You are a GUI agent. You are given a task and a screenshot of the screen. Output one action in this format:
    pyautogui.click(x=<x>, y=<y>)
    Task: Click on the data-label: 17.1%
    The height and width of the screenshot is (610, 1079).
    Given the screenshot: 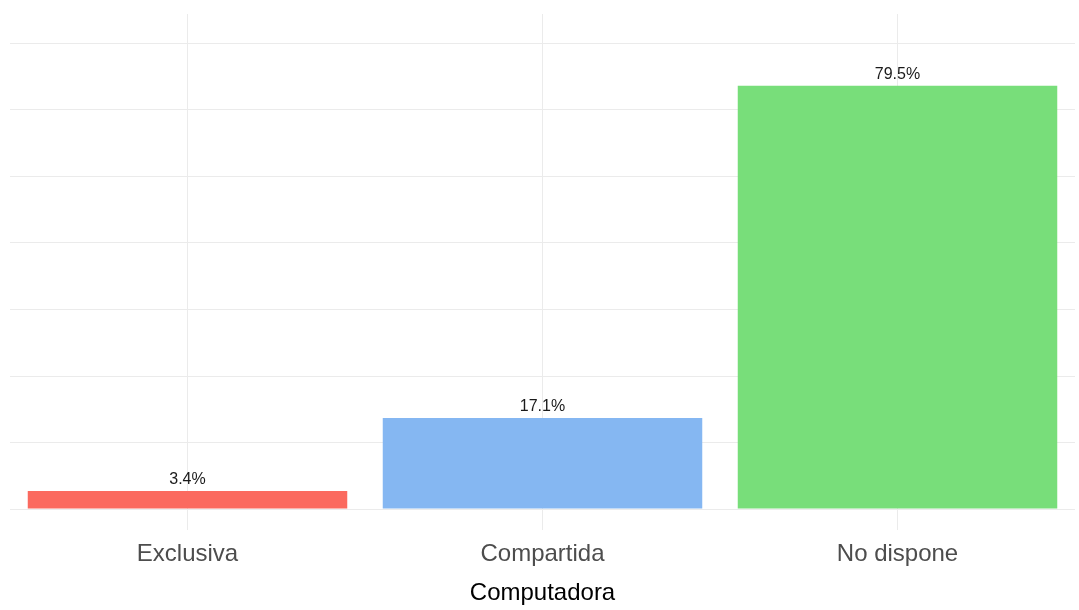 What is the action you would take?
    pyautogui.click(x=542, y=406)
    